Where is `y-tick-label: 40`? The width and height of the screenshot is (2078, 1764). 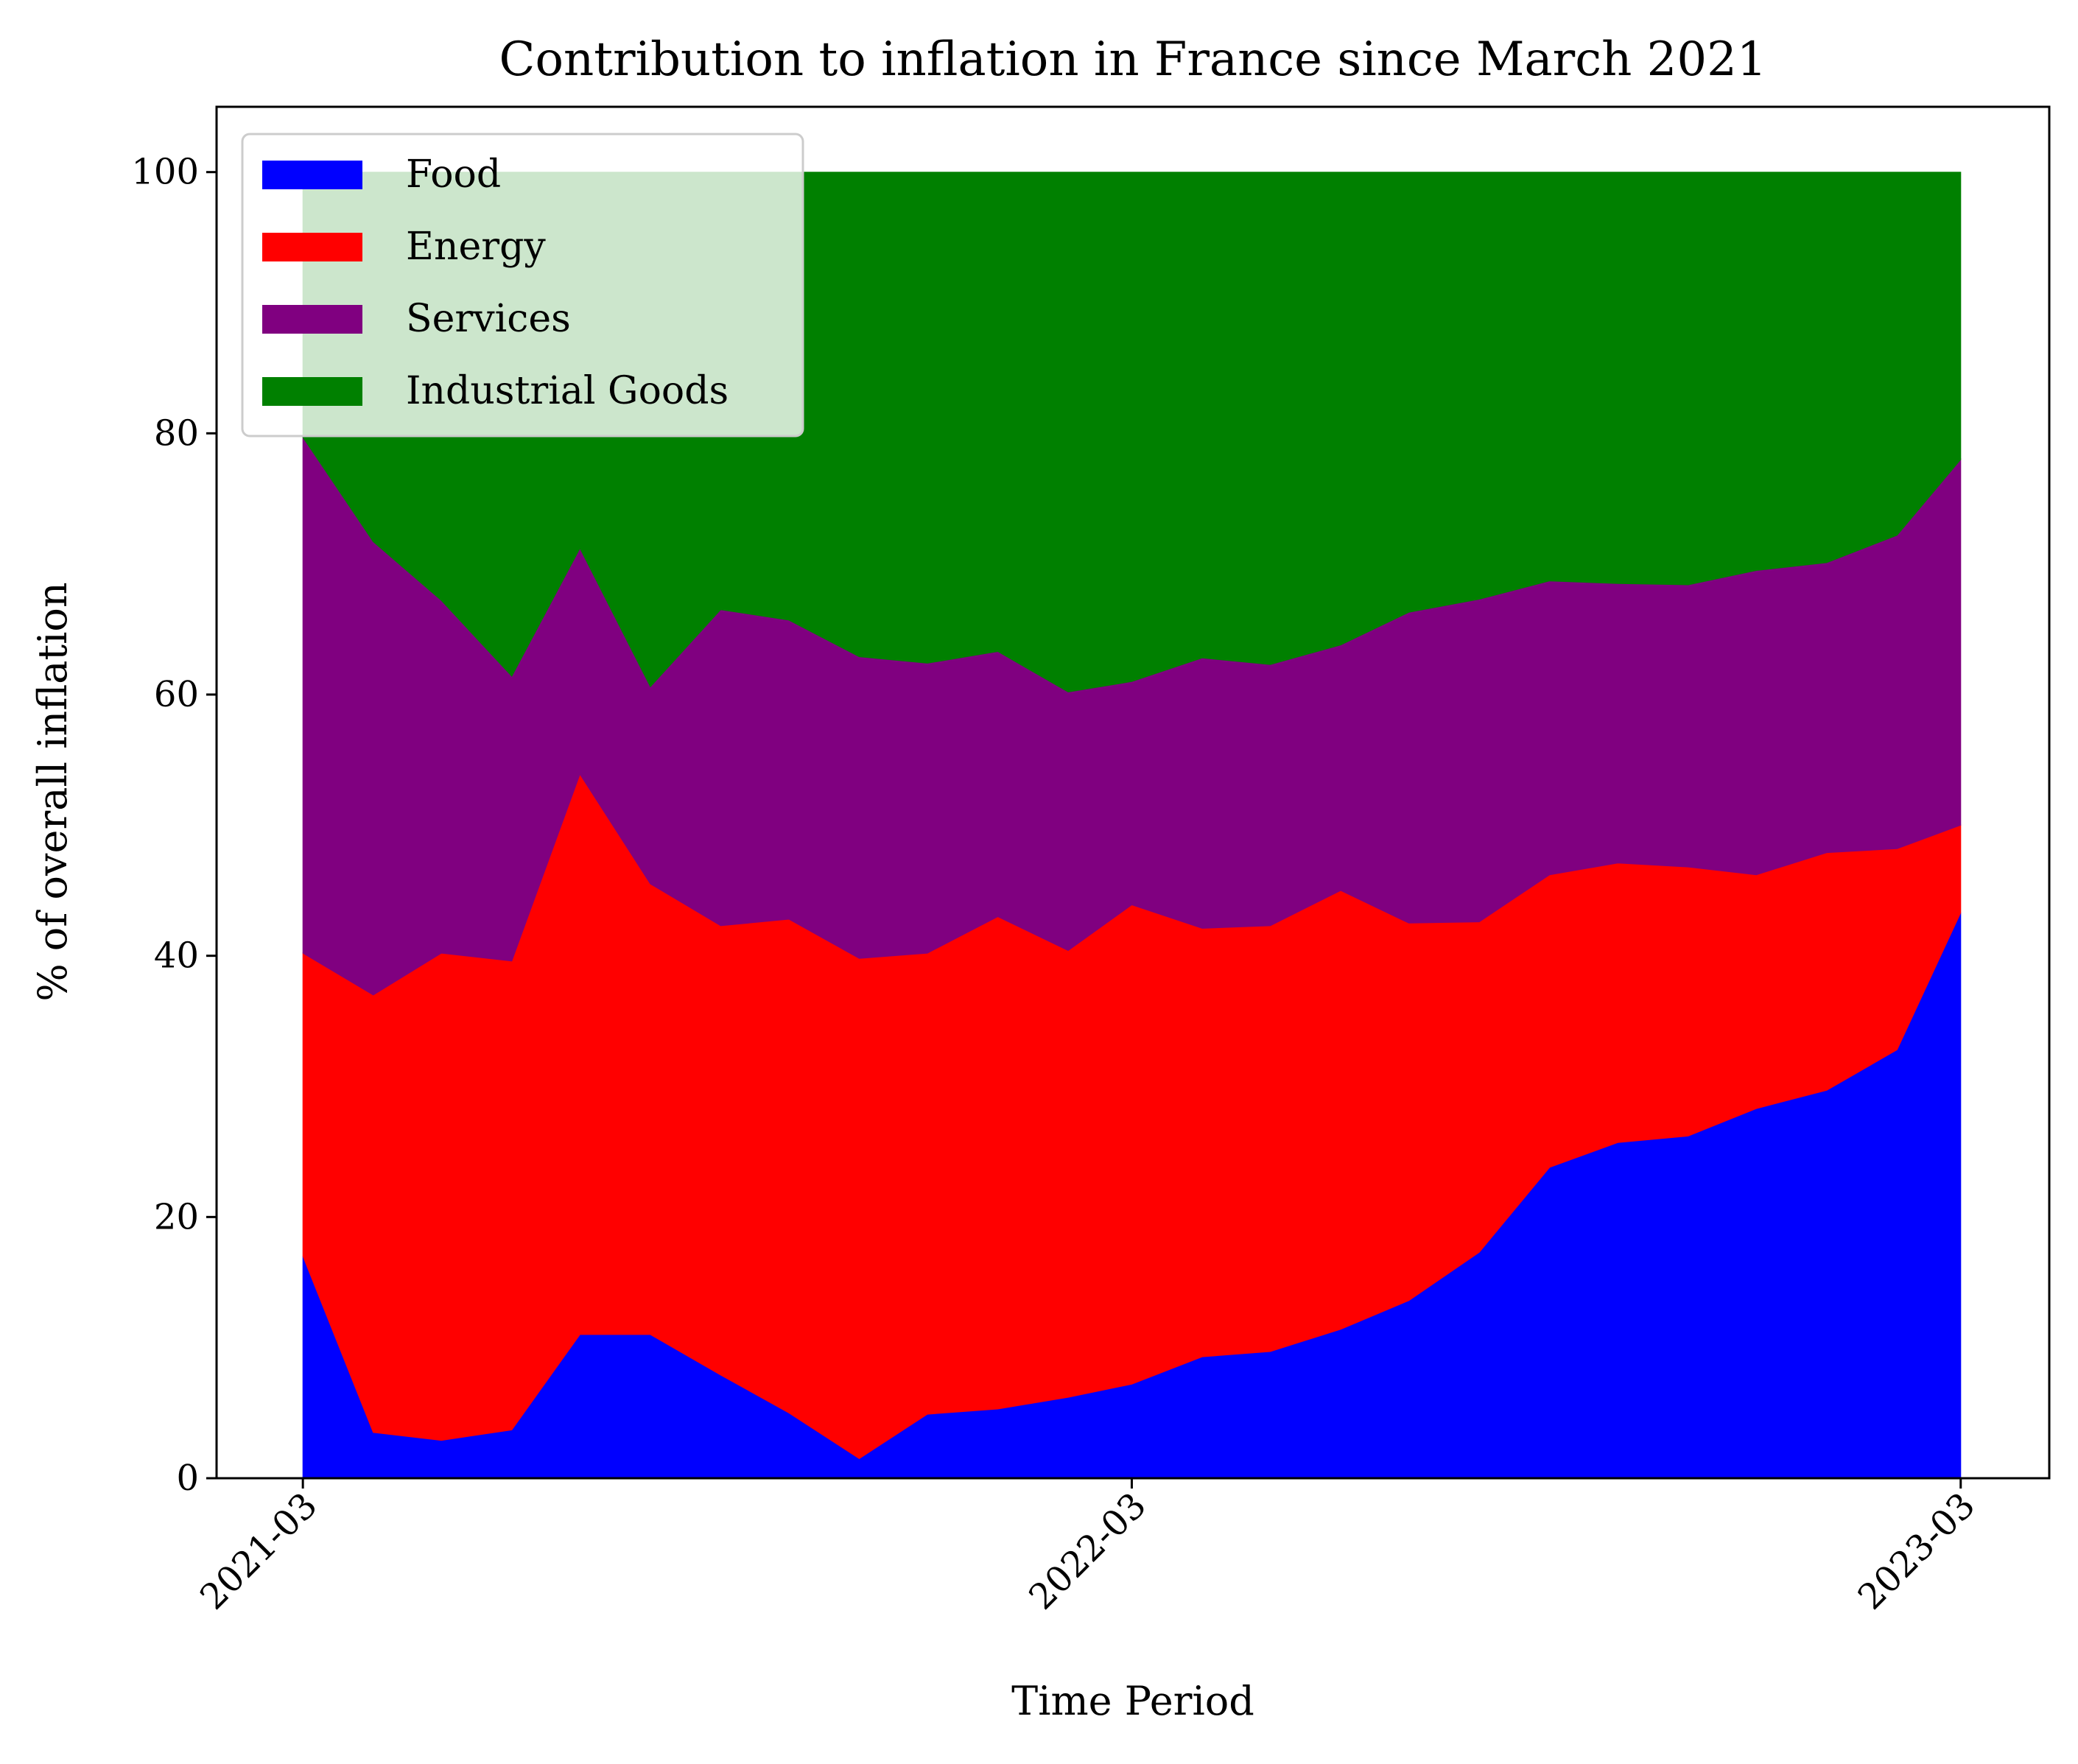
y-tick-label: 40 is located at coordinates (176, 956).